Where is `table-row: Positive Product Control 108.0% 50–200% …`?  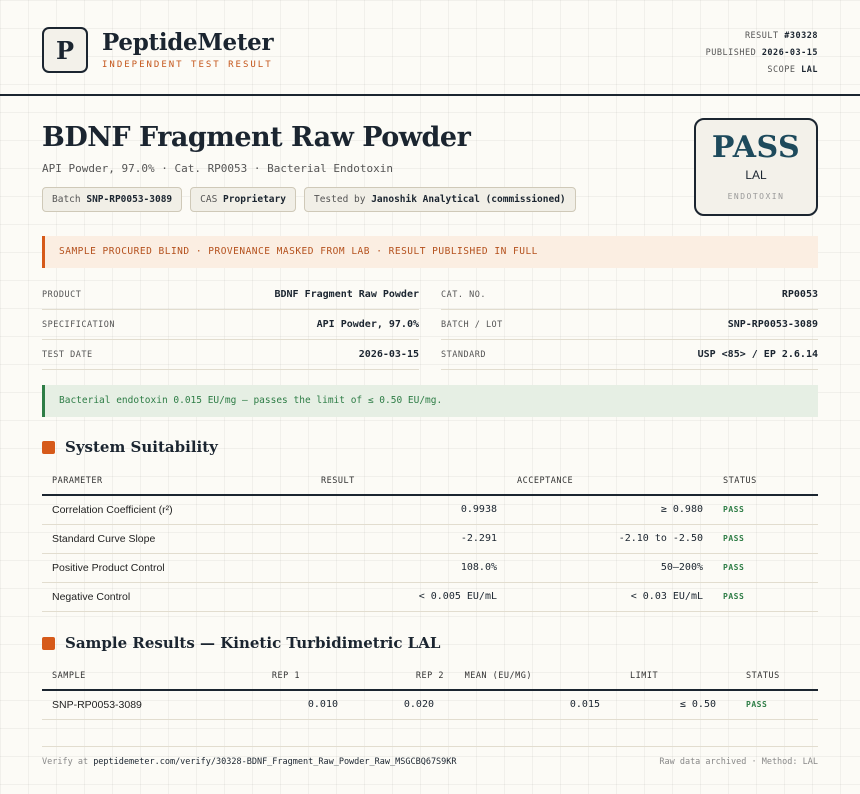
table-row: Positive Product Control 108.0% 50–200% … is located at coordinates (430, 568).